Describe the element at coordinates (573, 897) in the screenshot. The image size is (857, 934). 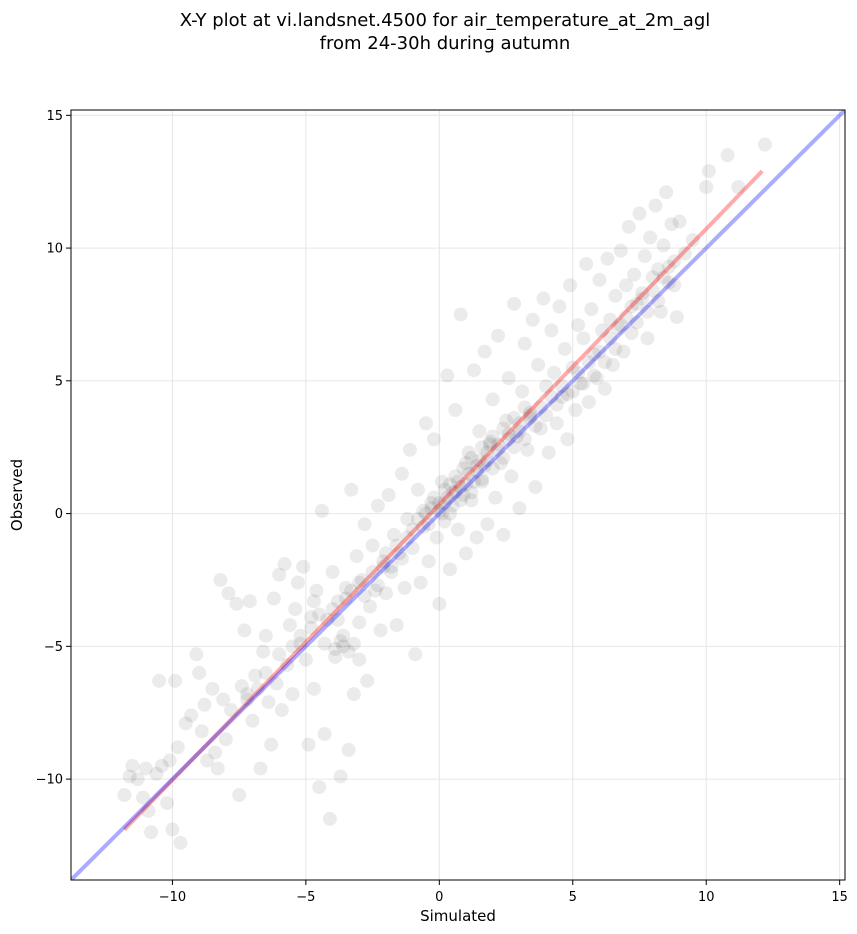
I see `x-tick-label-3: 5` at that location.